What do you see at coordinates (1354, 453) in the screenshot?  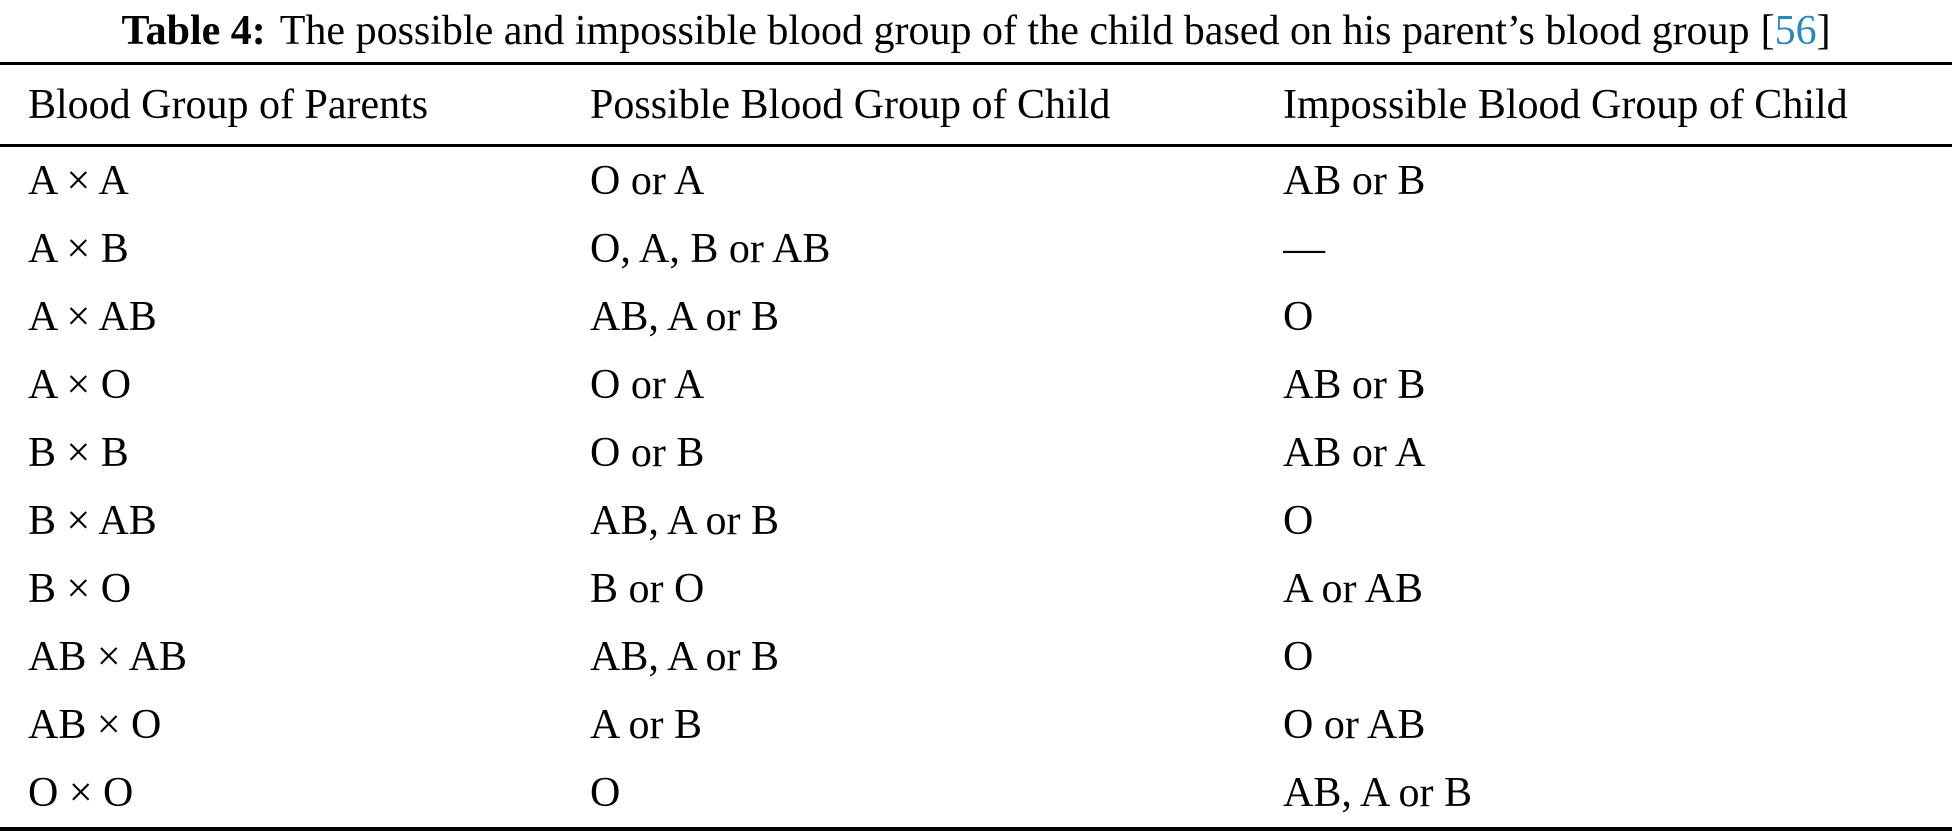 I see `table-cell: AB or A` at bounding box center [1354, 453].